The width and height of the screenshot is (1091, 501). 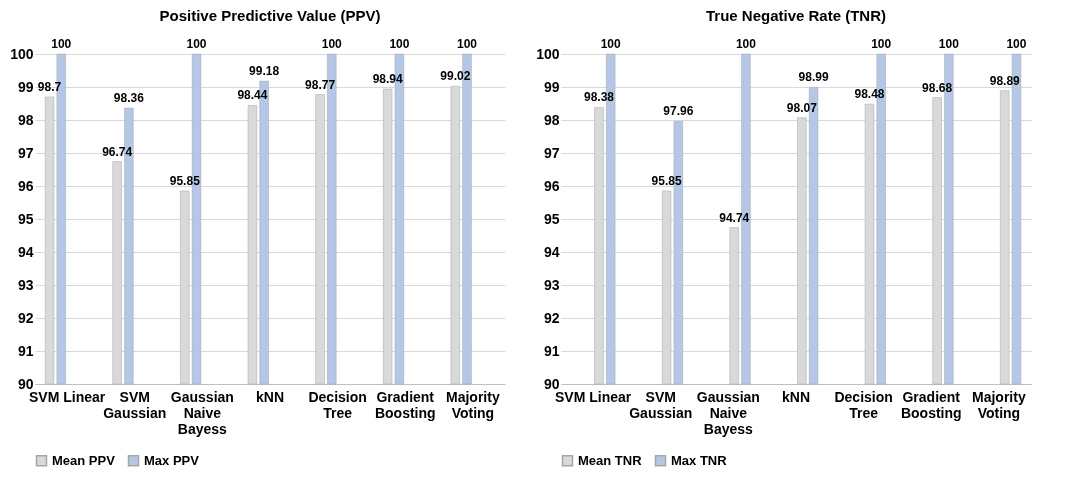 What do you see at coordinates (49, 86) in the screenshot?
I see `data-label: 98.7` at bounding box center [49, 86].